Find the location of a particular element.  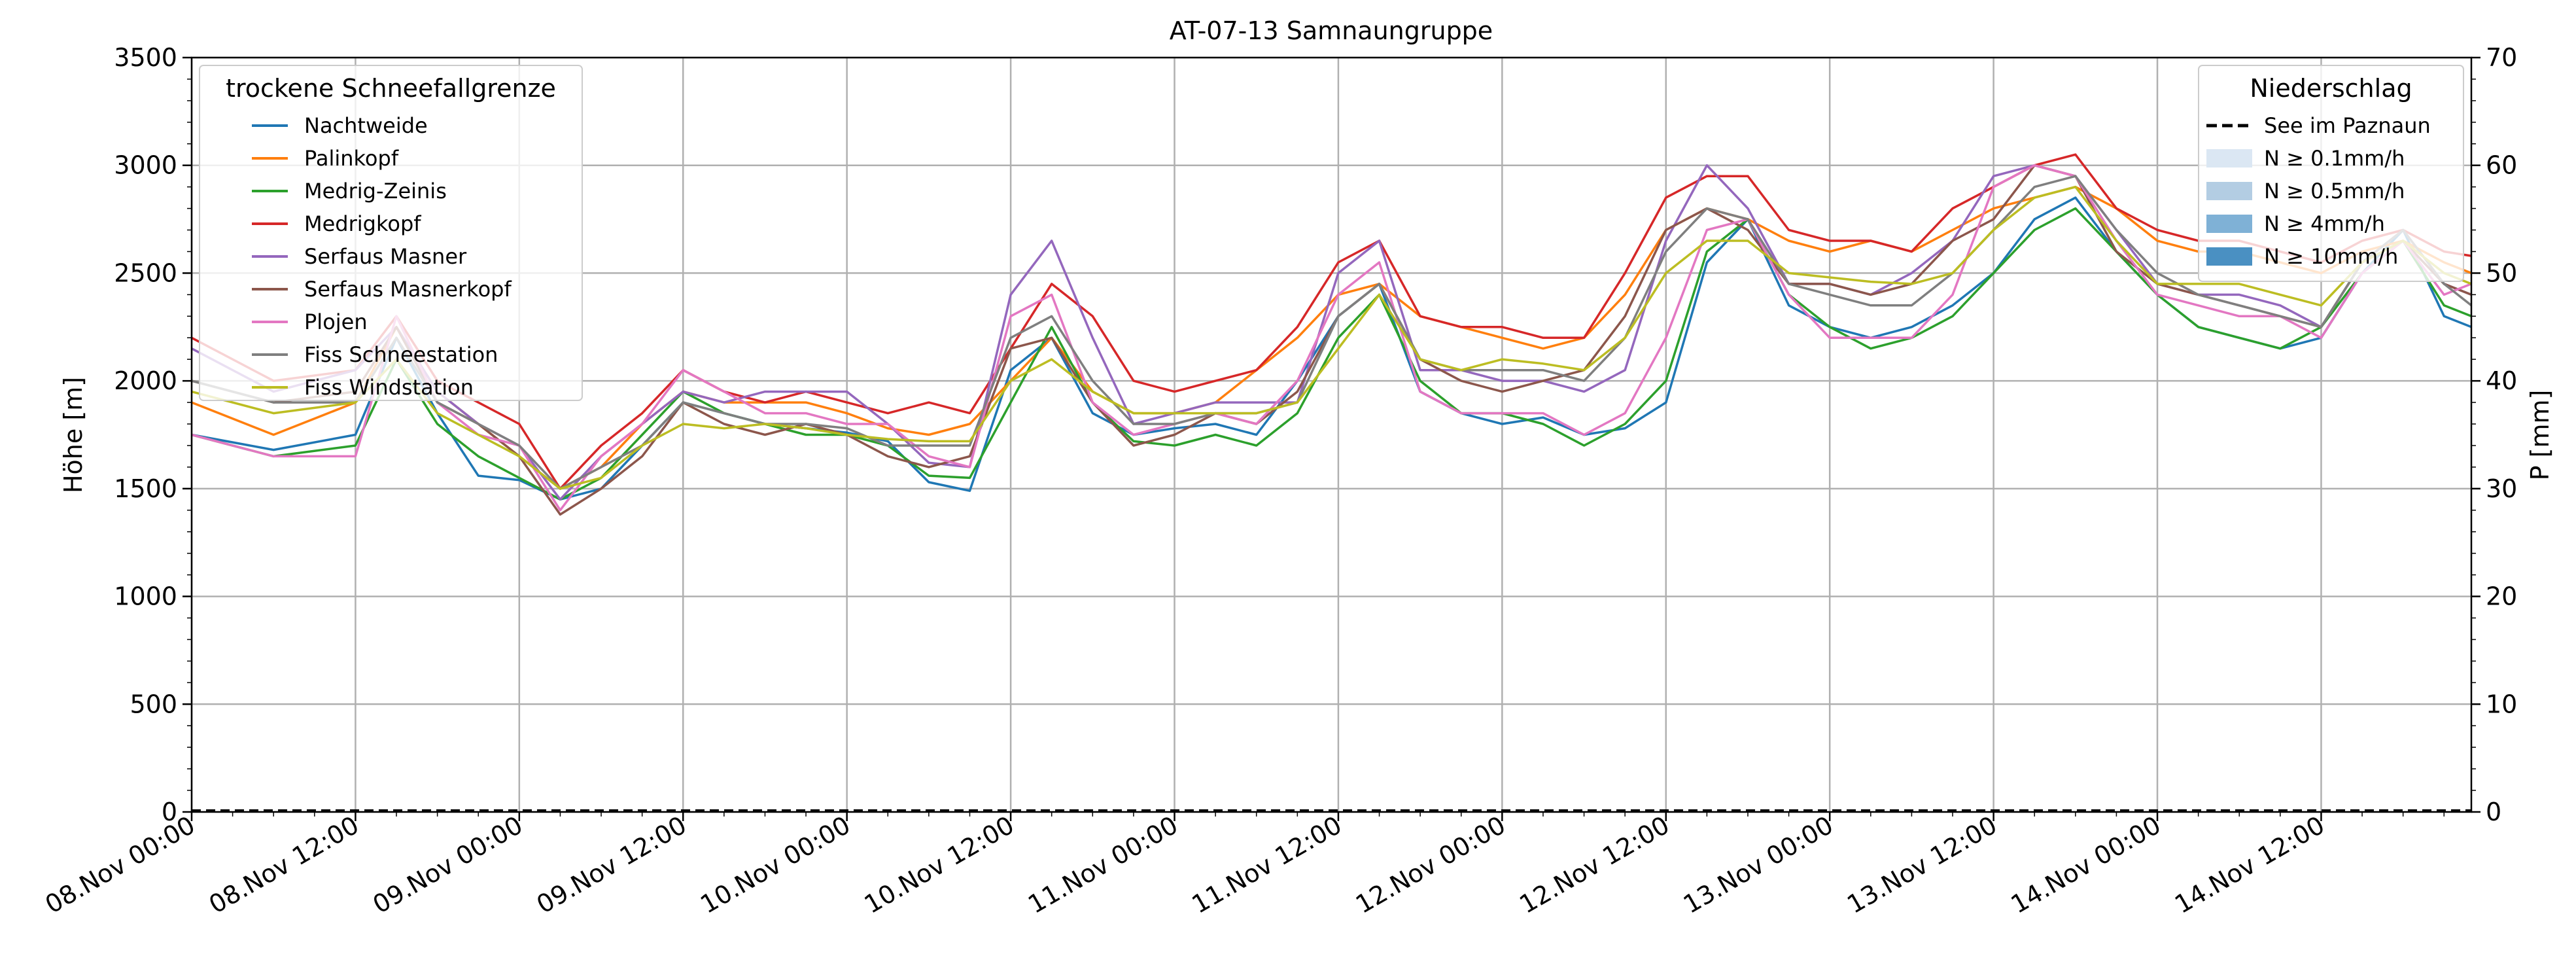

x-tick-label: 11.Nov 00:00 is located at coordinates (1103, 865).